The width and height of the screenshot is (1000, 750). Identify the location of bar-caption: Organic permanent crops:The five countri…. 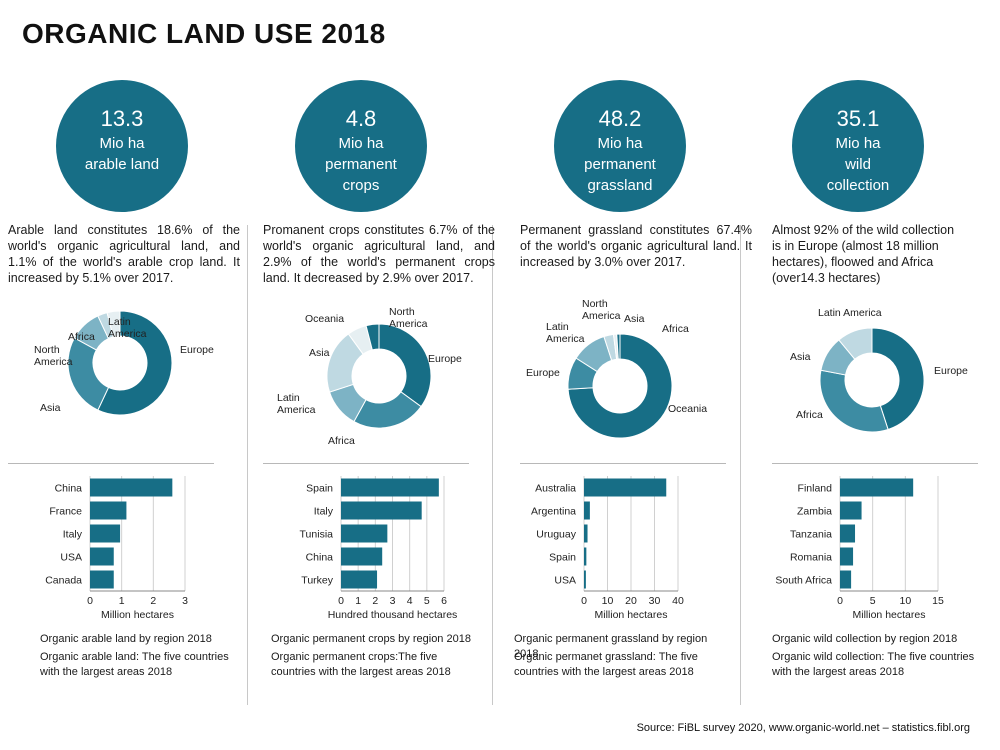
(361, 664).